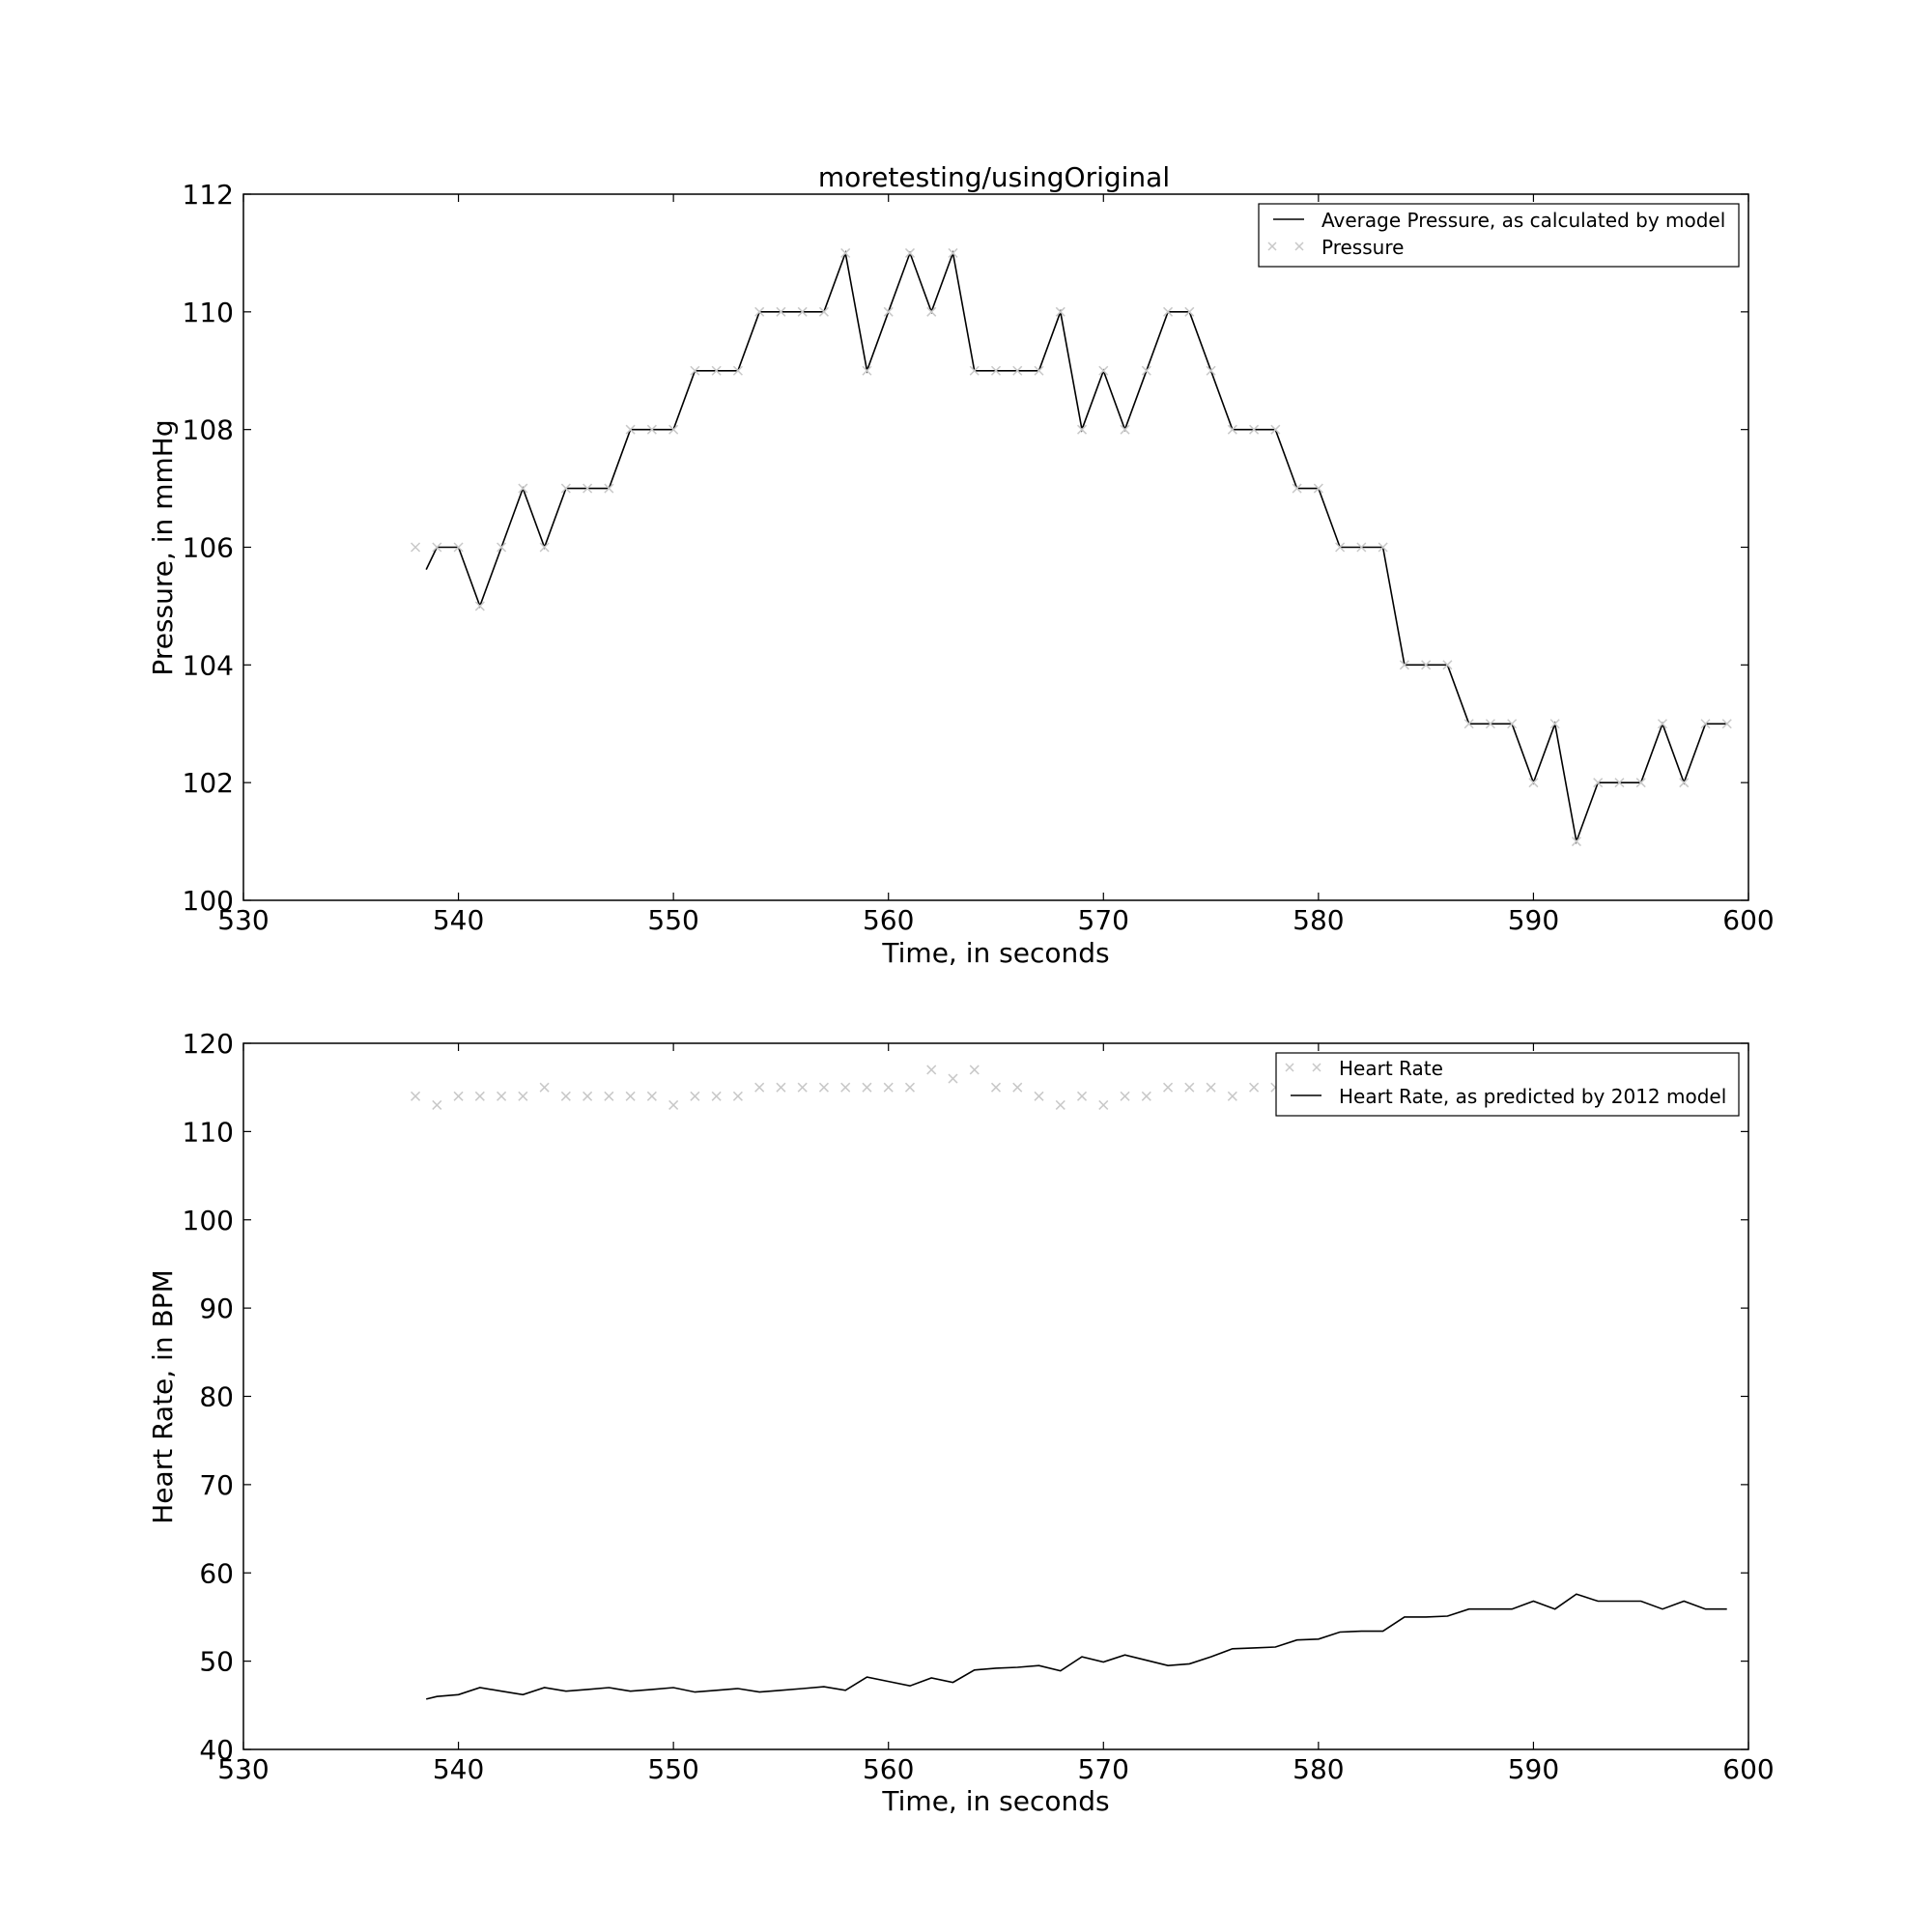 Image resolution: width=1932 pixels, height=1932 pixels. What do you see at coordinates (1533, 920) in the screenshot?
I see `pressure-x-tick-label: 590` at bounding box center [1533, 920].